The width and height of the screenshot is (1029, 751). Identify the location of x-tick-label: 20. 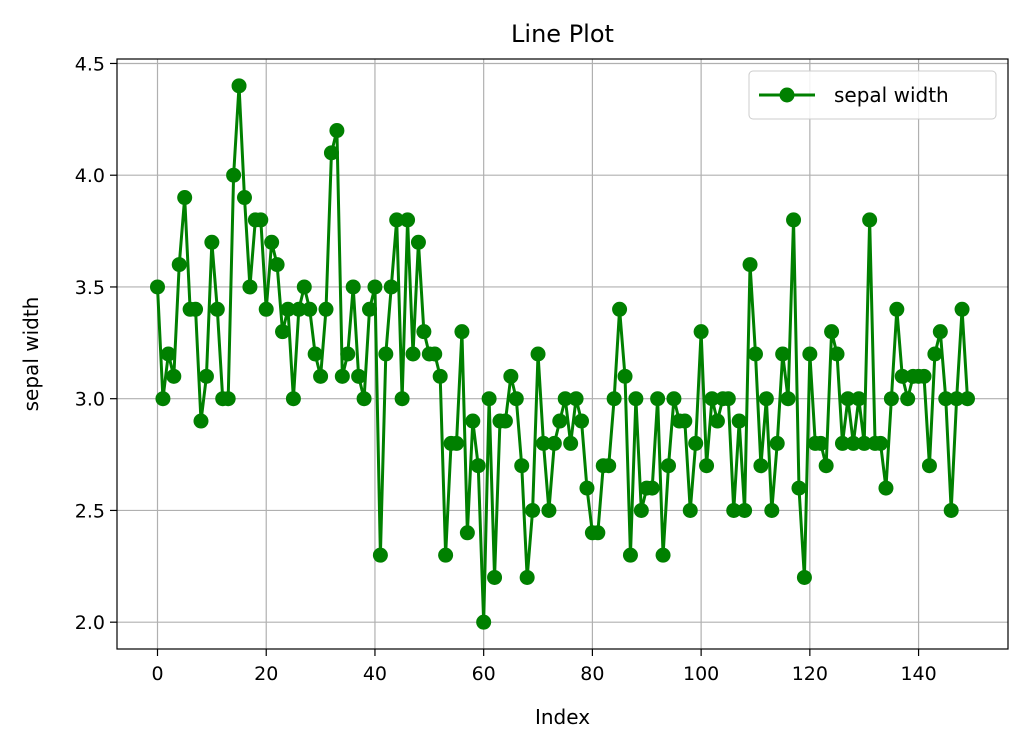
(266, 674).